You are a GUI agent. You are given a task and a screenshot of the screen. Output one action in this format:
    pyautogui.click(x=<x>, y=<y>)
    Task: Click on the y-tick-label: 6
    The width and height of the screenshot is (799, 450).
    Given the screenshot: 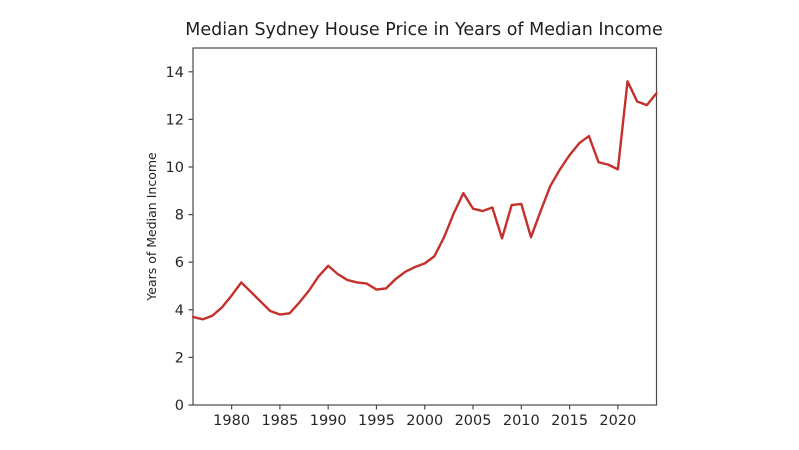 What is the action you would take?
    pyautogui.click(x=179, y=263)
    